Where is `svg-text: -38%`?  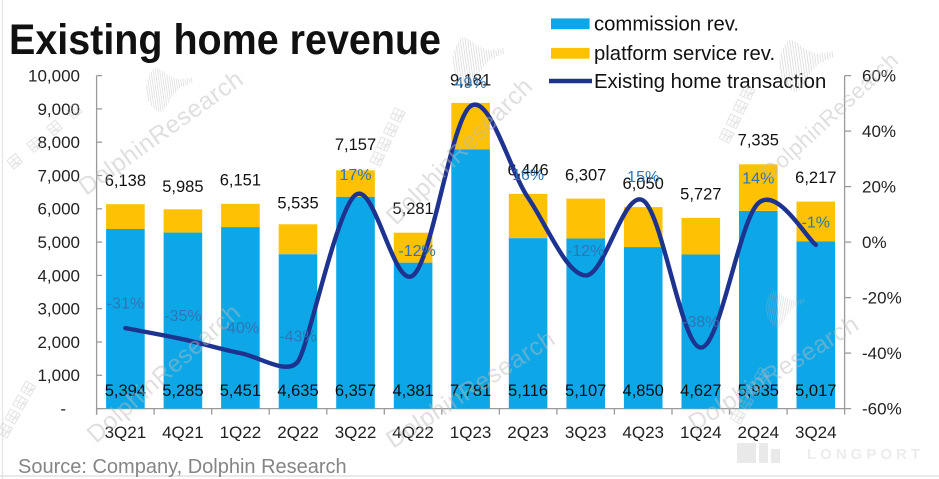 svg-text: -38% is located at coordinates (700, 322).